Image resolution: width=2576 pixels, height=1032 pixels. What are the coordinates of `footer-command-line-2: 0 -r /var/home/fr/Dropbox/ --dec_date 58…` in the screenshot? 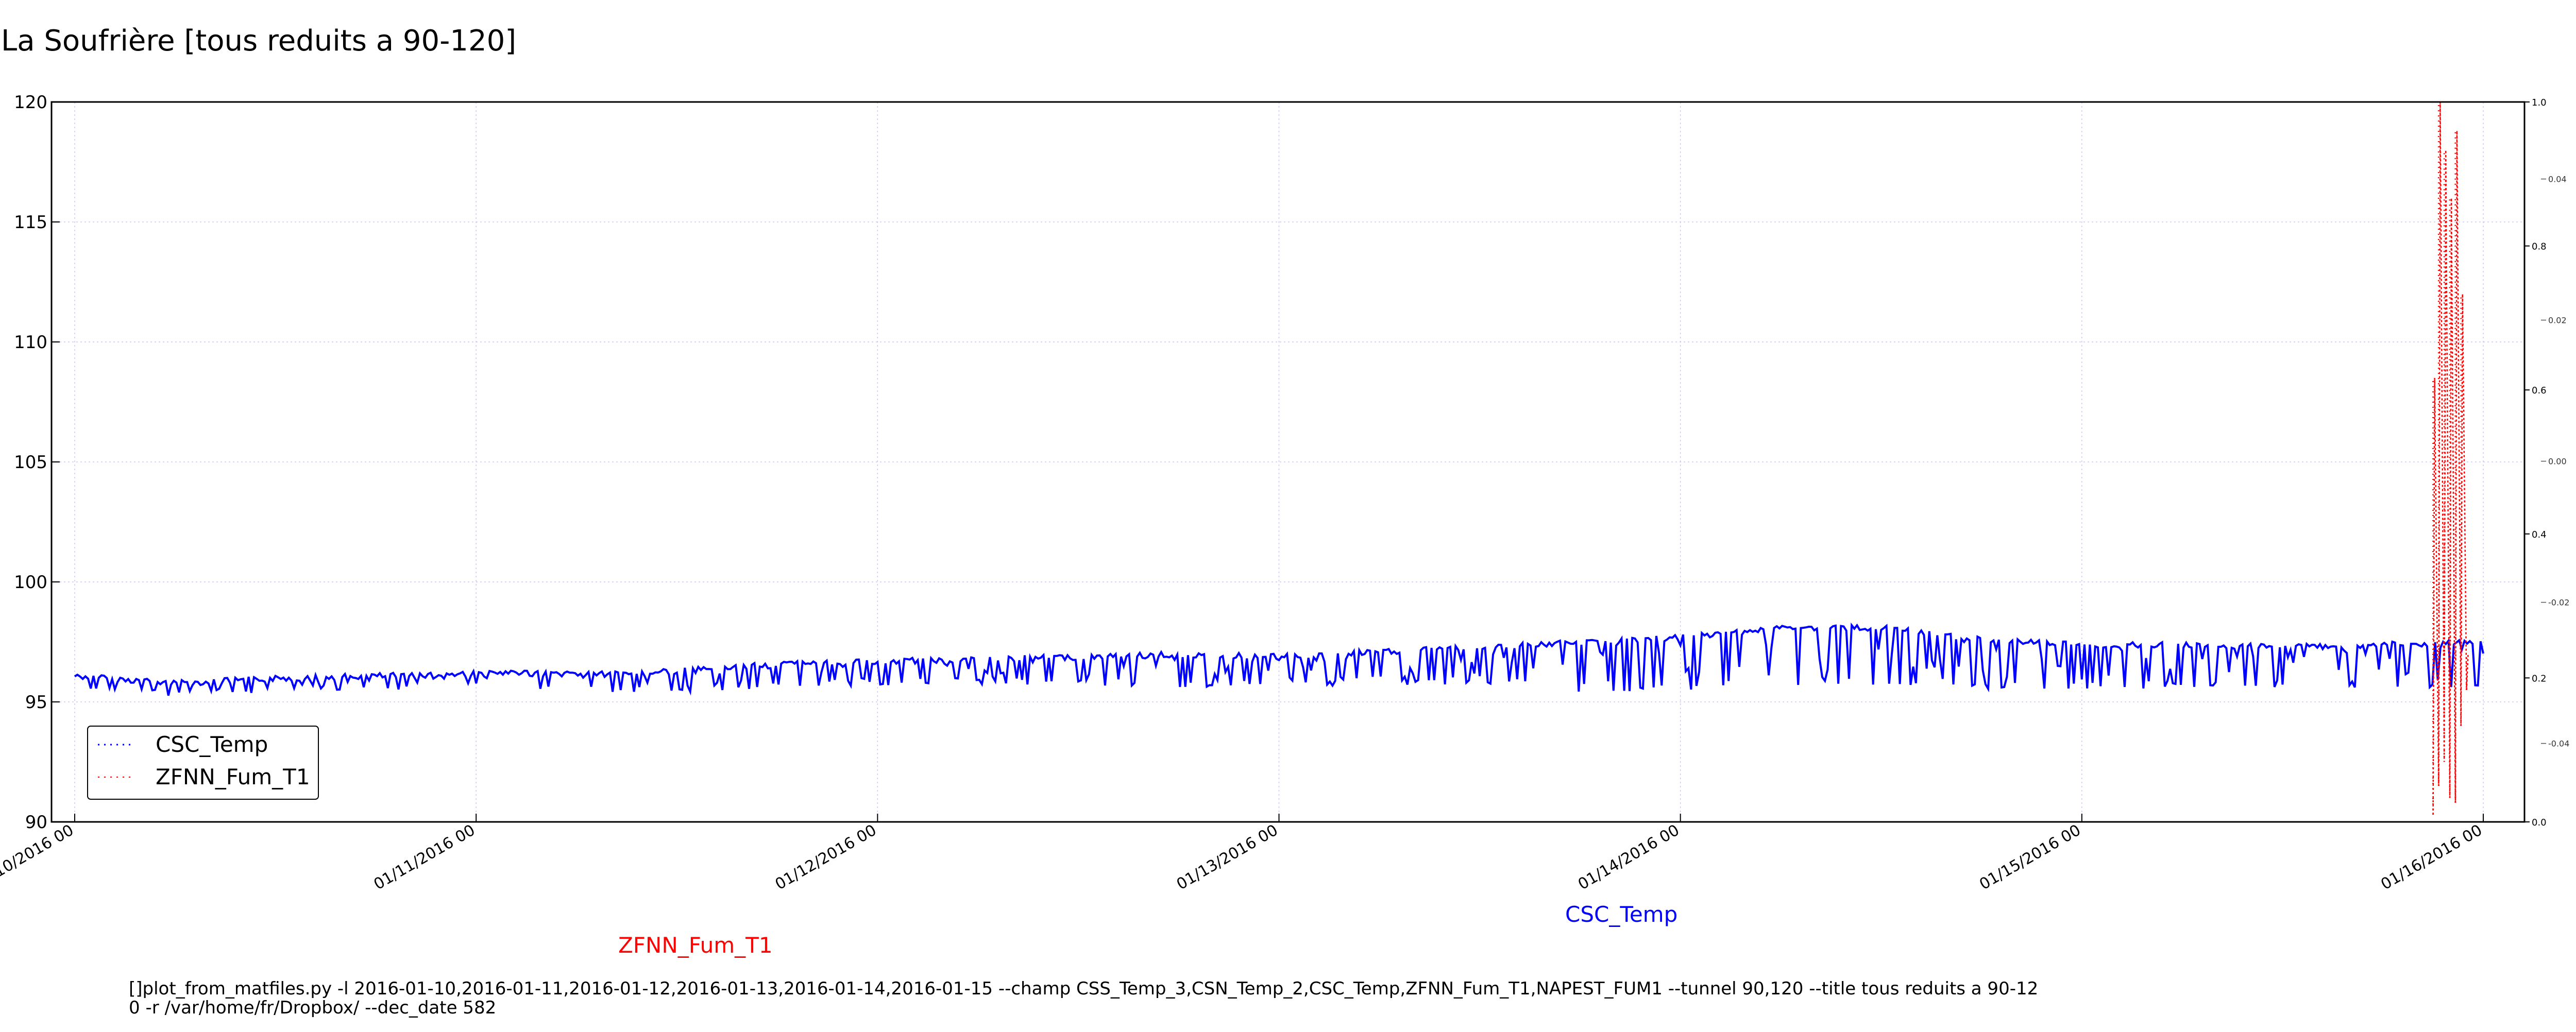 It's located at (312, 1007).